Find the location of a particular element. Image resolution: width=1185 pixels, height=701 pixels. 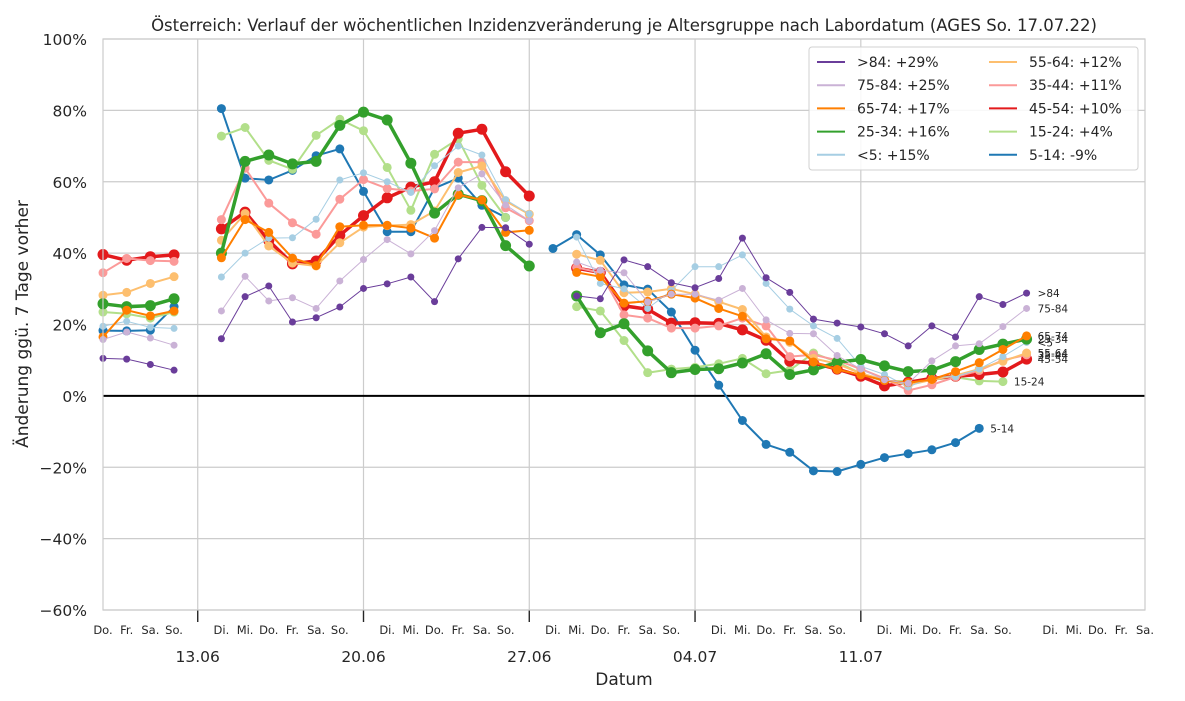

y-tick-label: 80% is located at coordinates (70, 111).